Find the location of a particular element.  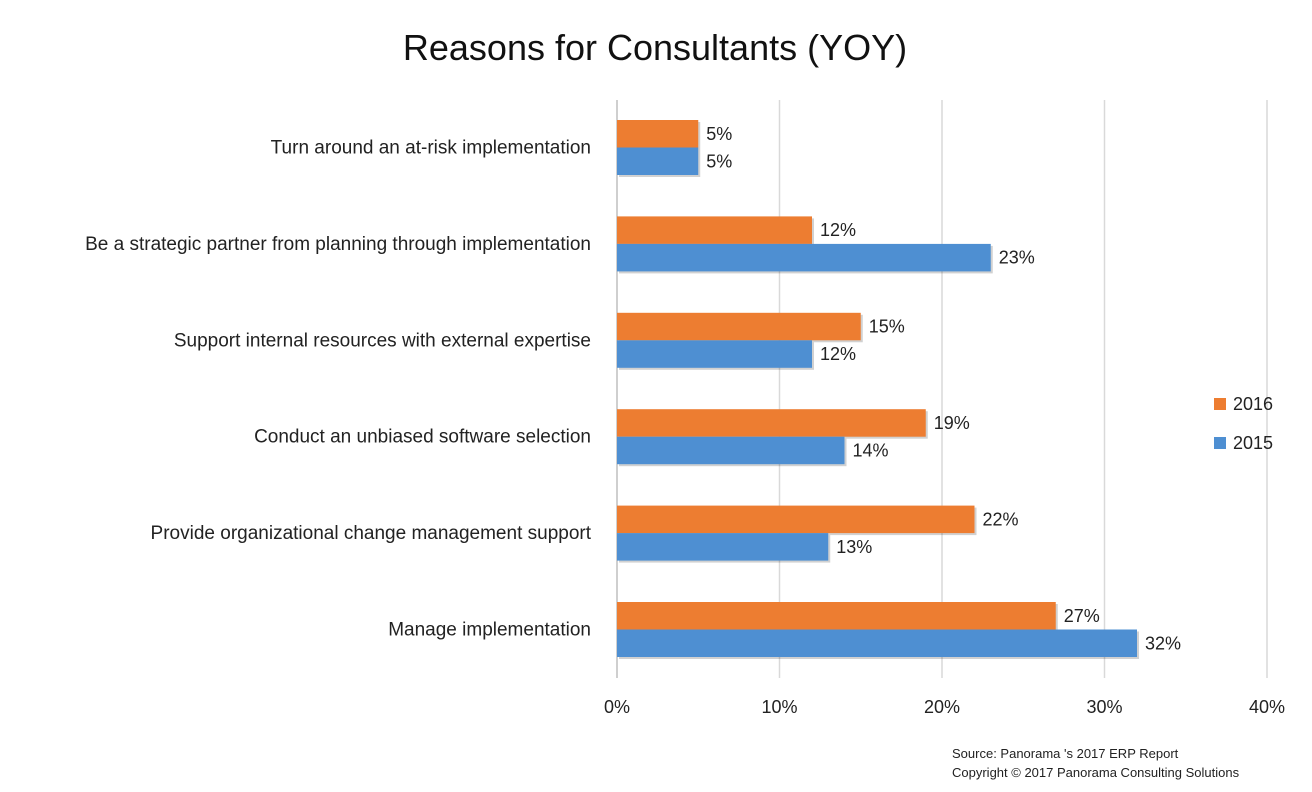

source-note: Source: Panorama 's 2017 ERP Report is located at coordinates (1065, 753).